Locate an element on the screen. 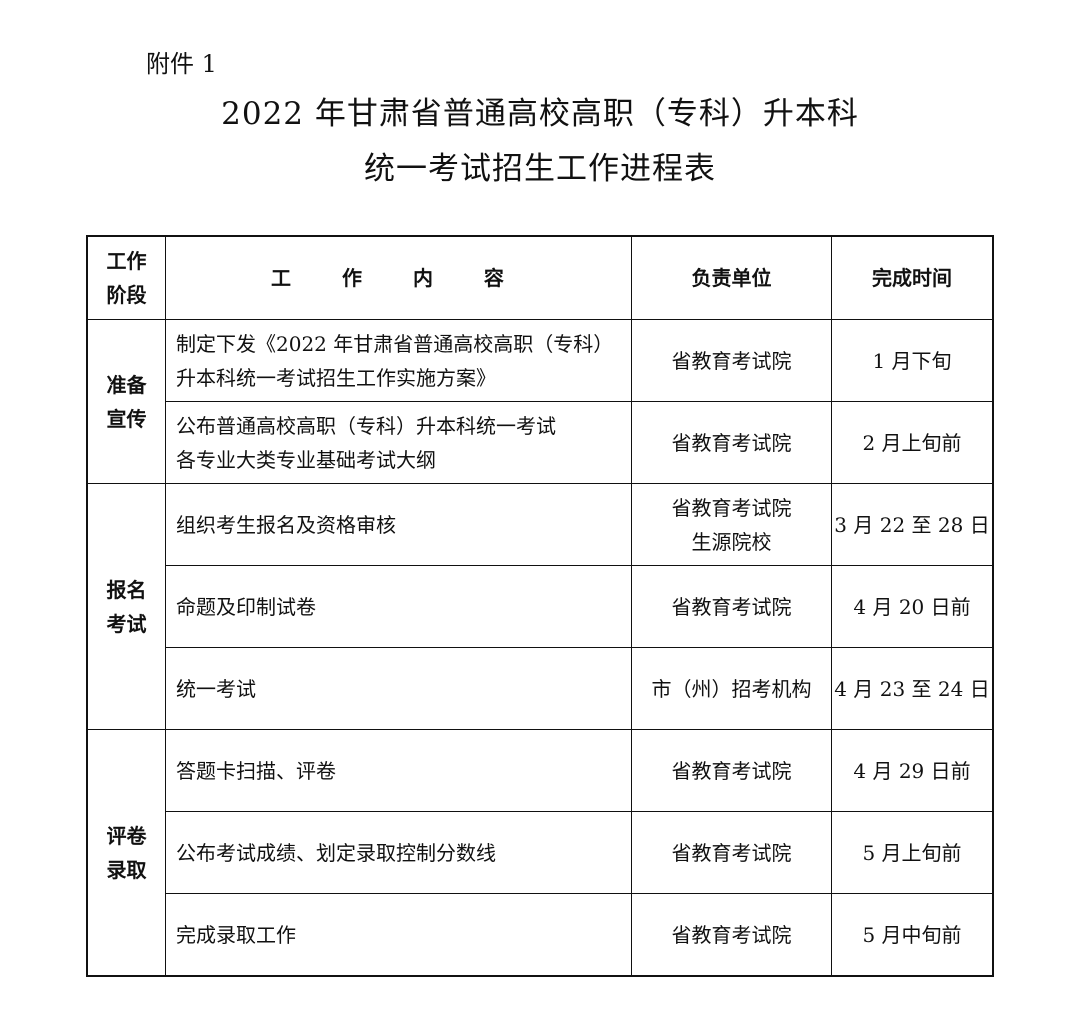  stage-cell-line: 报名 is located at coordinates (126, 589).